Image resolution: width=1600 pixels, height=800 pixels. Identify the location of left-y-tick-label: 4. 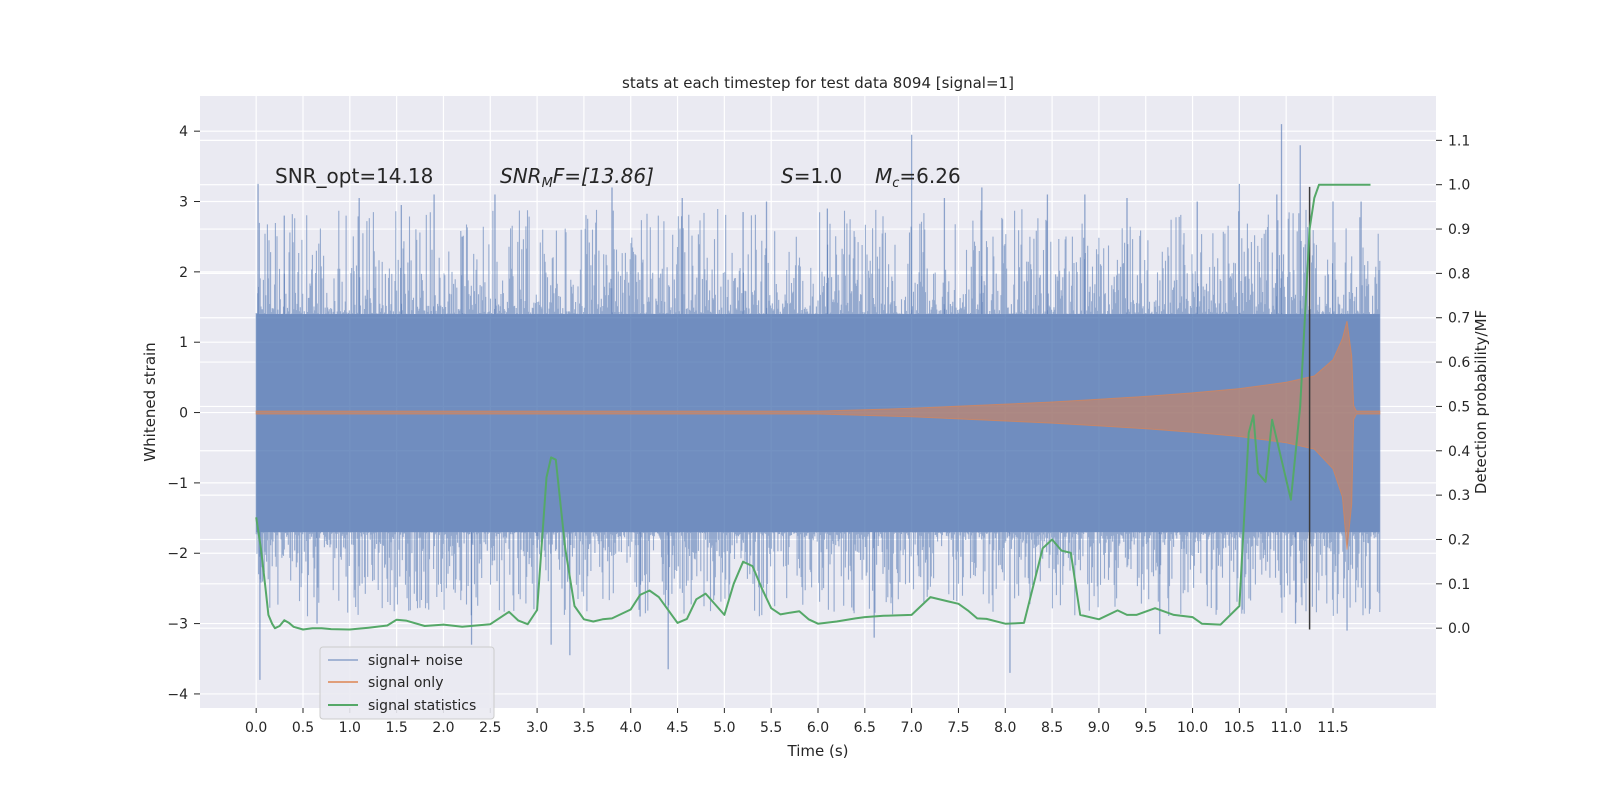
(183, 132).